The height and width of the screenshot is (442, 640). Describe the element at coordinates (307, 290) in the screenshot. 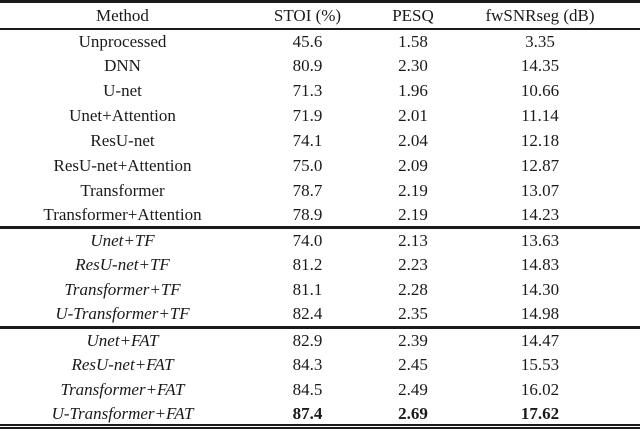

I see `stoi-cell: 81.1` at that location.